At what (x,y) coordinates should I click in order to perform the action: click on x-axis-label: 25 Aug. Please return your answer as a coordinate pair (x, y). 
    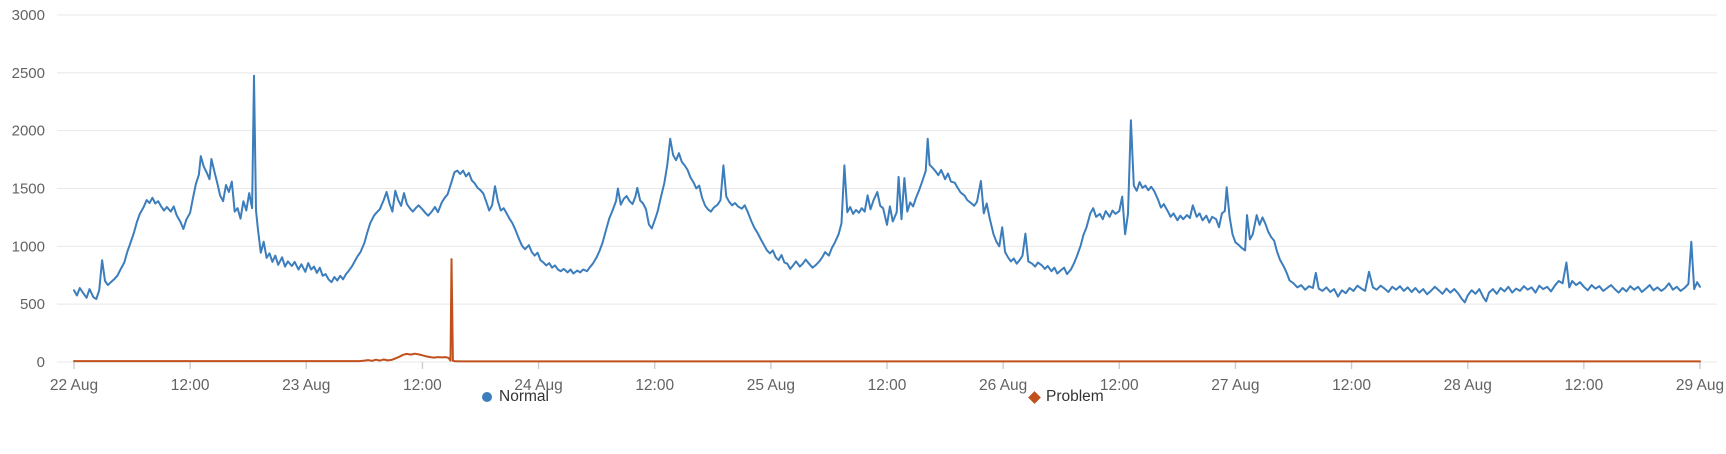
    Looking at the image, I should click on (771, 385).